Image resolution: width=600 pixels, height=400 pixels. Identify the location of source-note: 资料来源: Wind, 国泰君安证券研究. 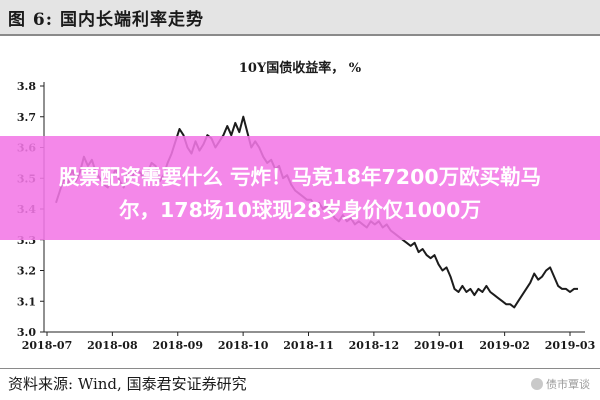
(127, 384).